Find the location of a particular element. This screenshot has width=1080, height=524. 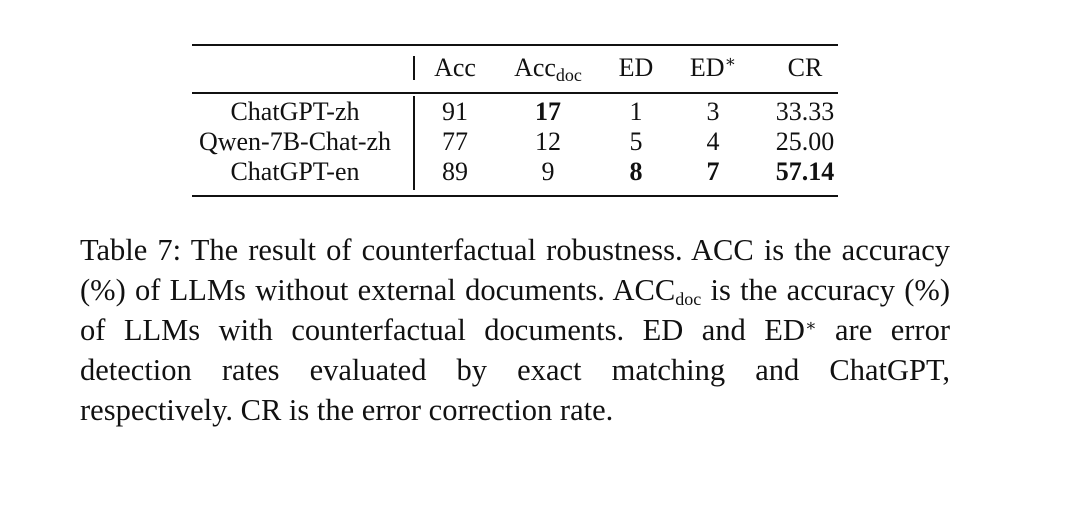

model-name: Qwen-7B-Chat-zh is located at coordinates (295, 141).